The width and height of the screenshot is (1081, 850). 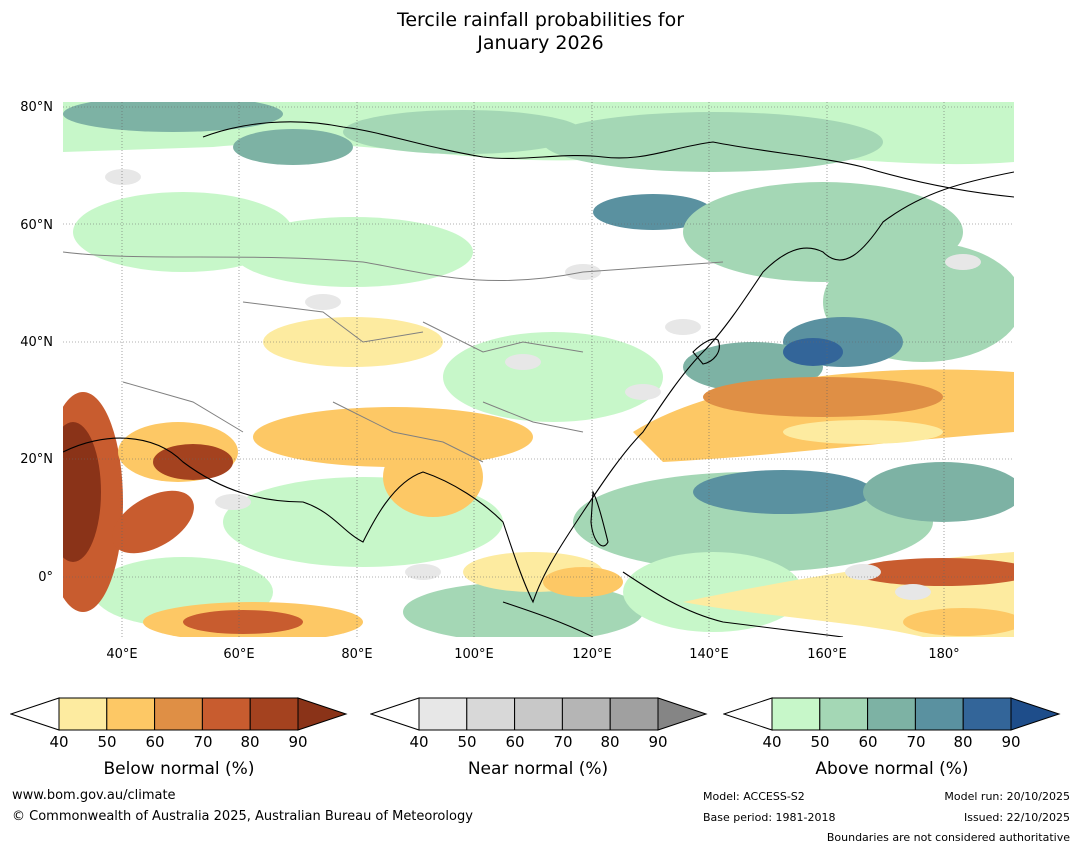 I want to click on footer-base-period: Base period: 1981-2018, so click(x=769, y=817).